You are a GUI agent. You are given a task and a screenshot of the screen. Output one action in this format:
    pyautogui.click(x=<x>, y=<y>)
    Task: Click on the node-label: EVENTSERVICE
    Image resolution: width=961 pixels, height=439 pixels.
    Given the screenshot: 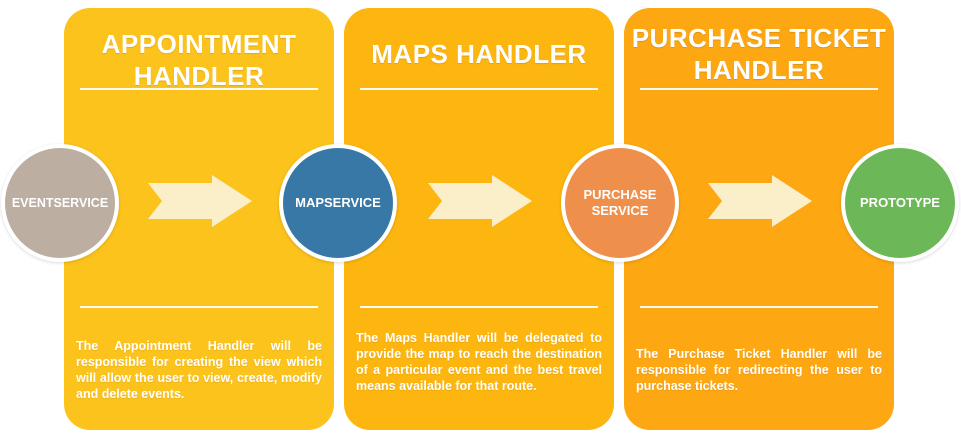 What is the action you would take?
    pyautogui.click(x=60, y=203)
    